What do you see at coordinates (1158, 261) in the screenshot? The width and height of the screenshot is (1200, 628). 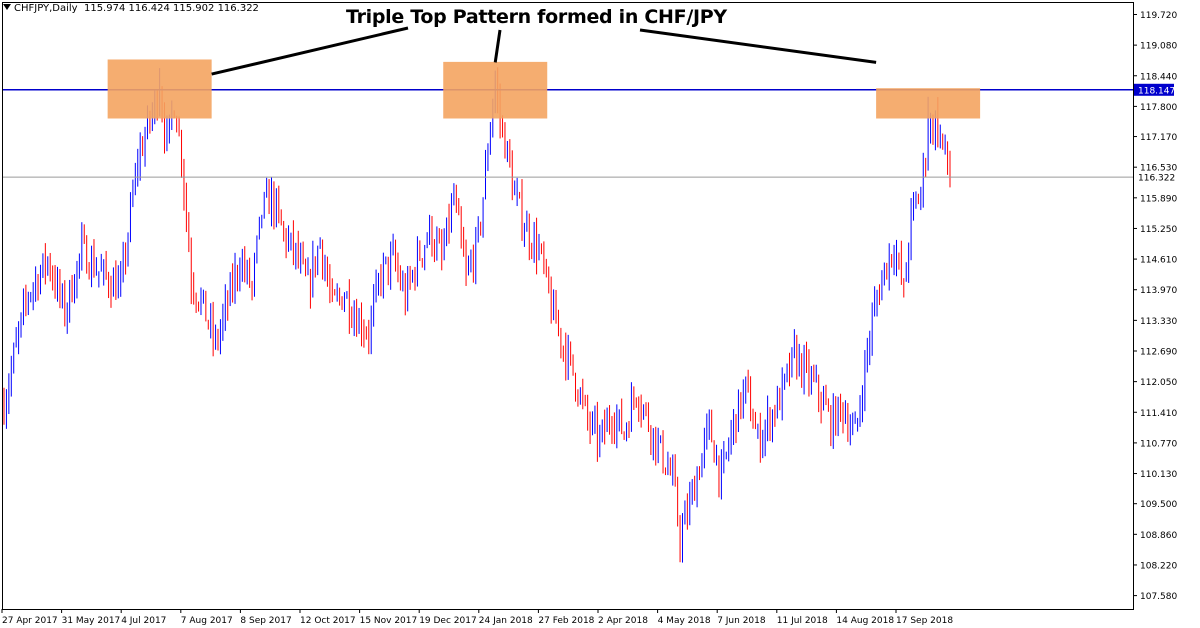 I see `y-tick-label-8: 114.610` at bounding box center [1158, 261].